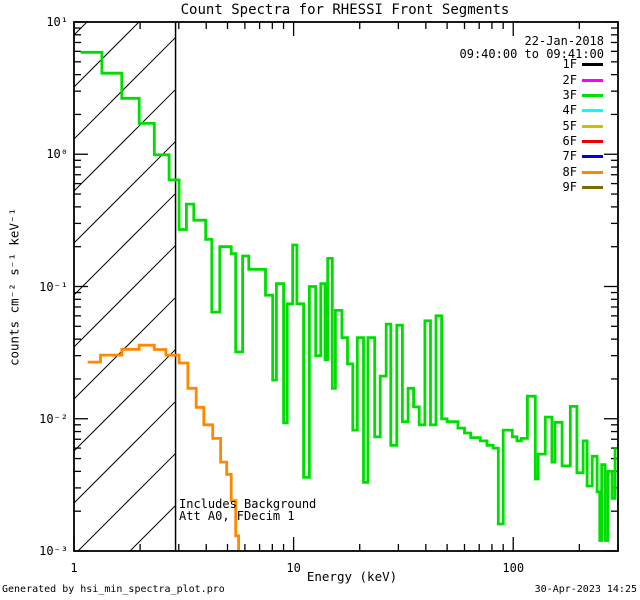 The height and width of the screenshot is (600, 640). What do you see at coordinates (569, 79) in the screenshot?
I see `legend-entry-label-2F: 2F` at bounding box center [569, 79].